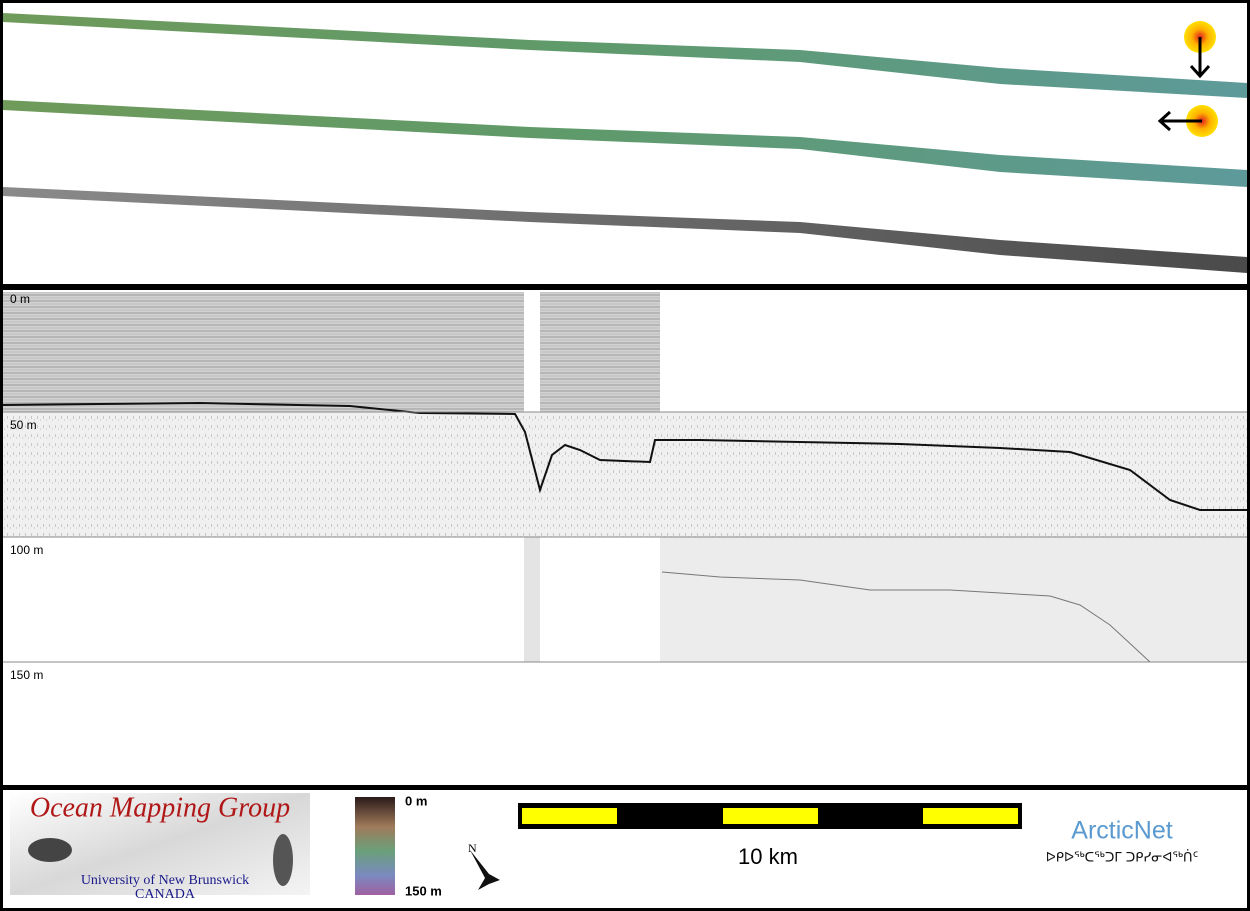 Image resolution: width=1250 pixels, height=911 pixels. Describe the element at coordinates (26, 550) in the screenshot. I see `depth-label: 100 m` at that location.